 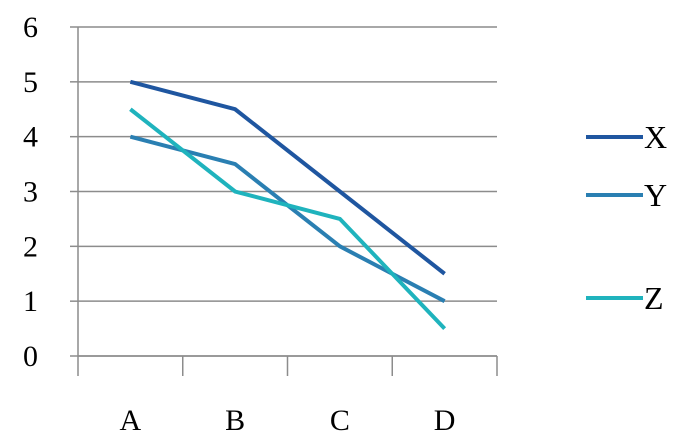 What do you see at coordinates (655, 137) in the screenshot?
I see `legend-label-X: X` at bounding box center [655, 137].